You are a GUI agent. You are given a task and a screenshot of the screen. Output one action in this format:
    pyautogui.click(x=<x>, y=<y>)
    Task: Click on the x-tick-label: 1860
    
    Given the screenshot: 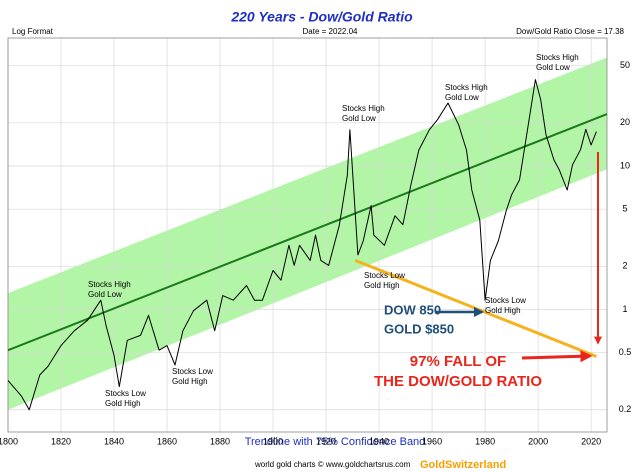 What is the action you would take?
    pyautogui.click(x=167, y=441)
    